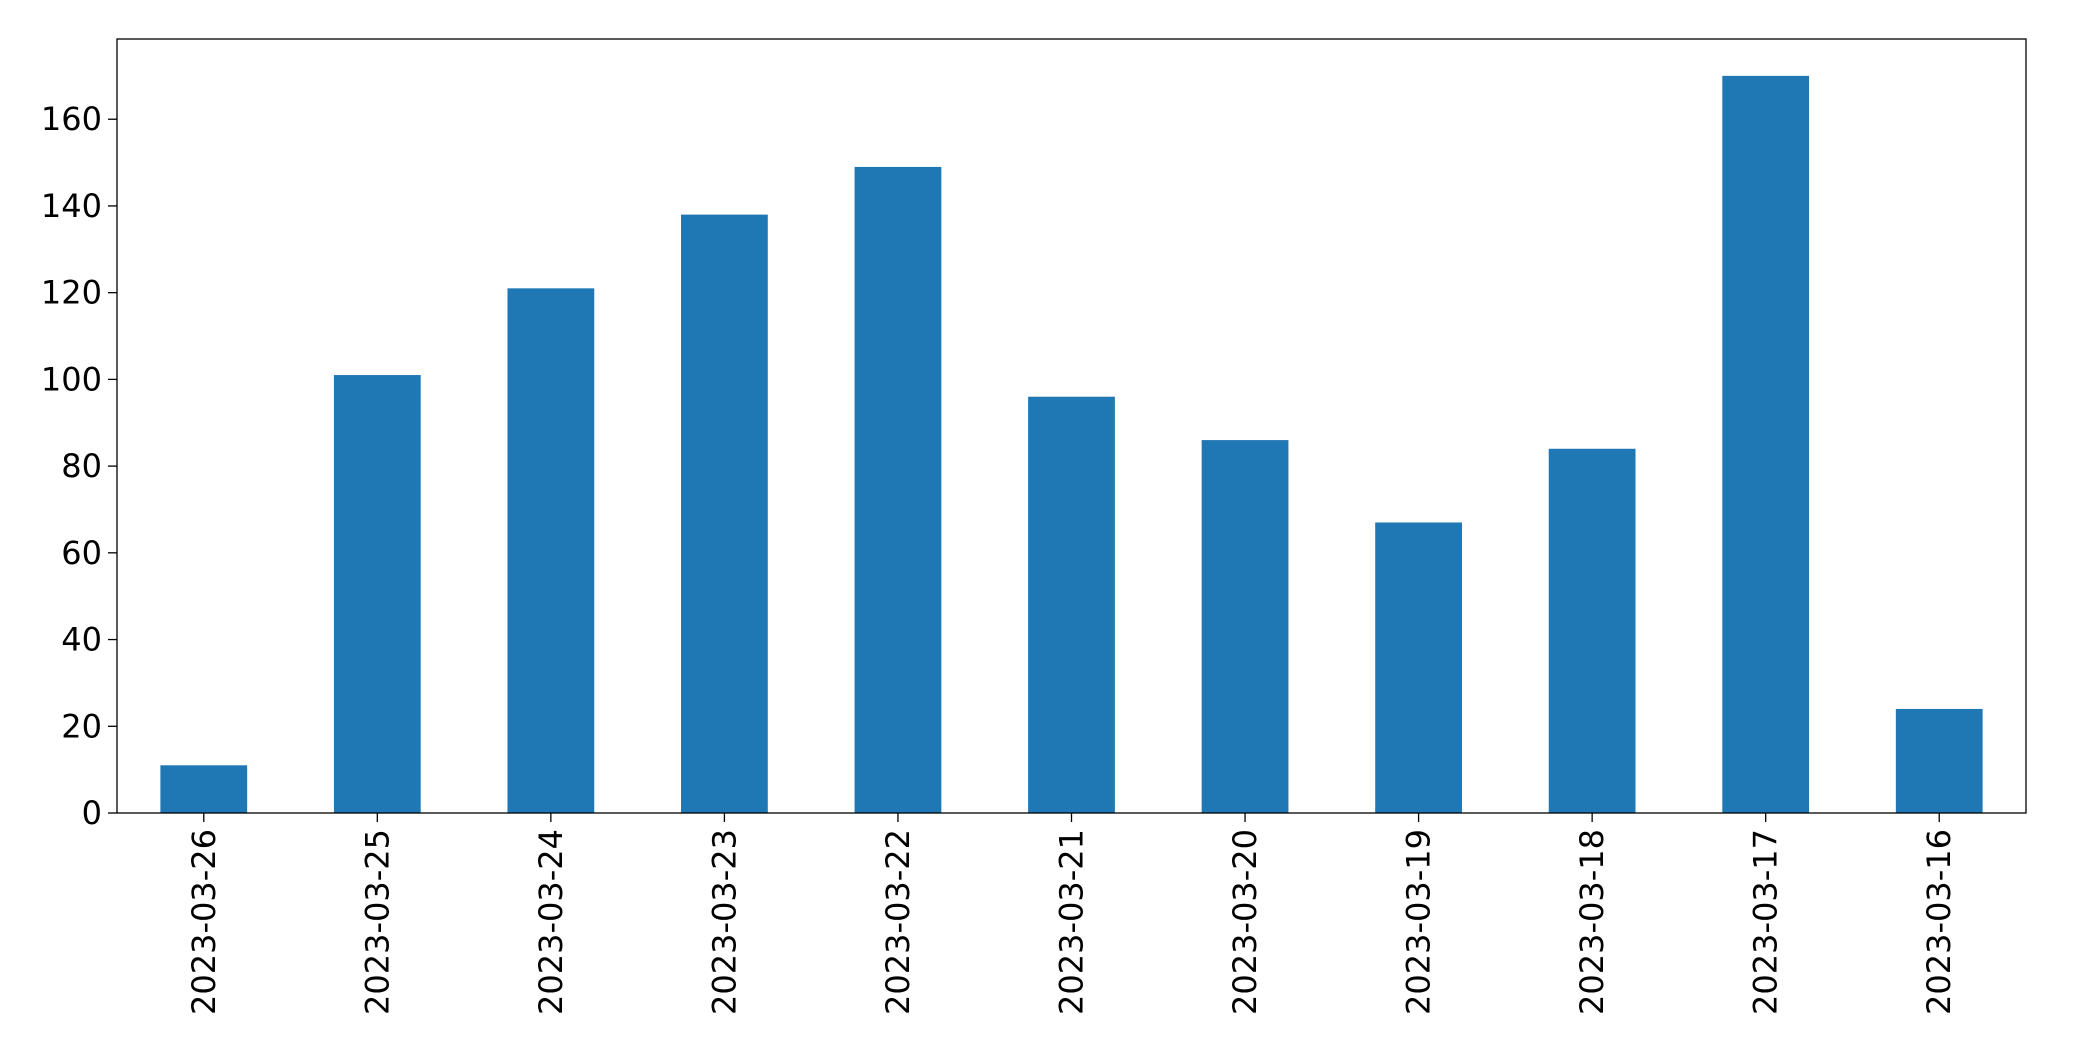 The height and width of the screenshot is (1061, 2093). Describe the element at coordinates (724, 922) in the screenshot. I see `x-tick-label: 2023-03-23` at that location.